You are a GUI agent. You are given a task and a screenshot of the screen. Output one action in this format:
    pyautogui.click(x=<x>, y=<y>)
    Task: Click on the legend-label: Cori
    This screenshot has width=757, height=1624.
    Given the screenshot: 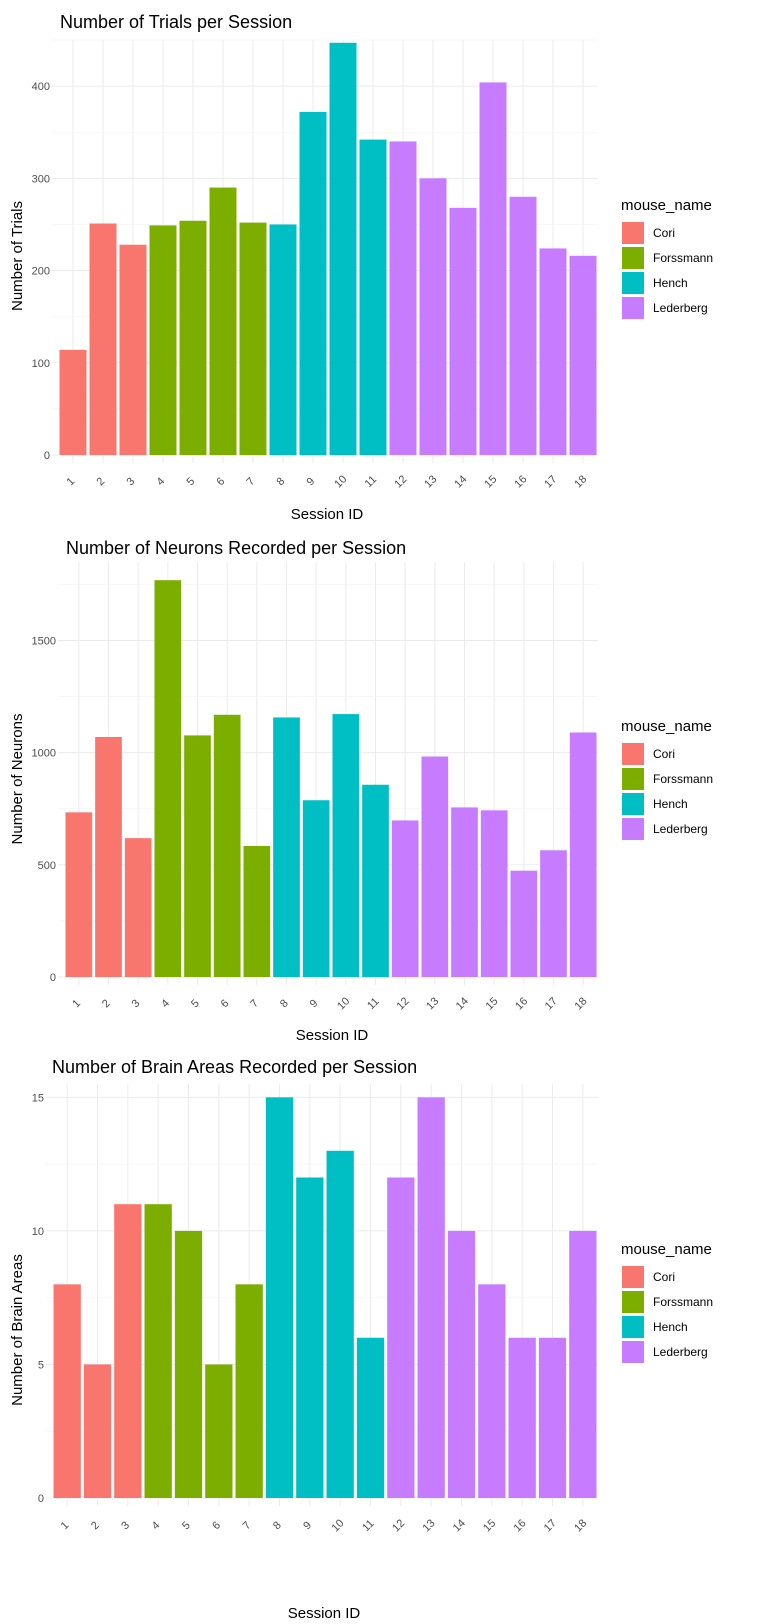 What is the action you would take?
    pyautogui.click(x=664, y=754)
    